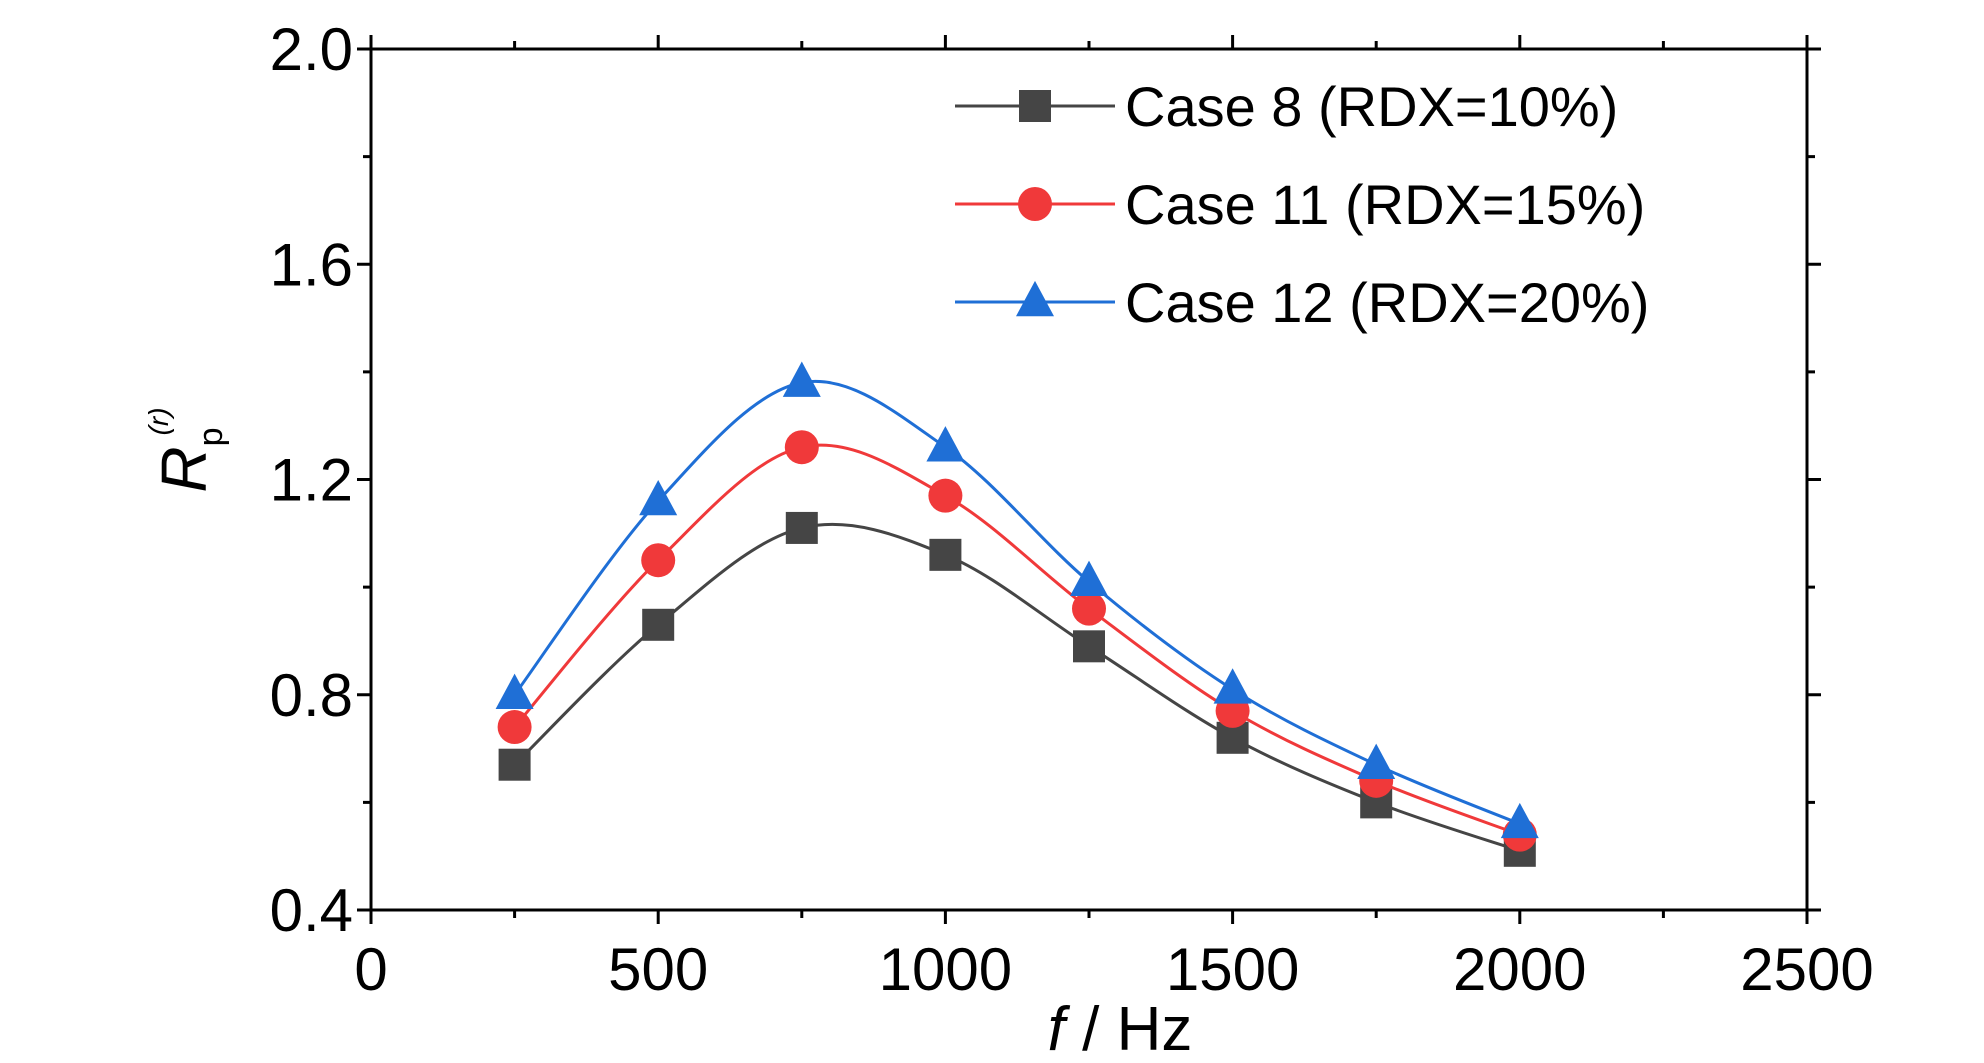 The image size is (1984, 1063). What do you see at coordinates (1128, 1029) in the screenshot?
I see `x-axis-label-unit: / Hz` at bounding box center [1128, 1029].